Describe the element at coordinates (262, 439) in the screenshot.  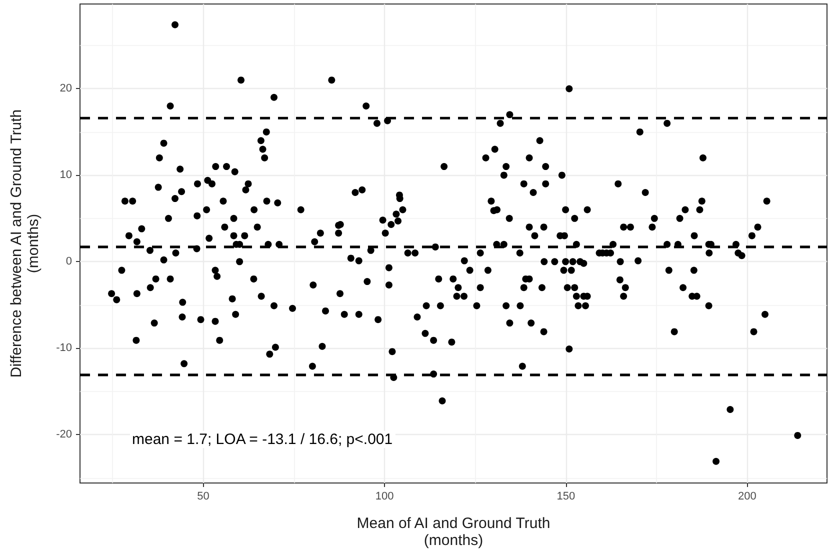
I see `annotation: mean = 1.7; LOA = -13.1 / 16.6; p<.001` at that location.